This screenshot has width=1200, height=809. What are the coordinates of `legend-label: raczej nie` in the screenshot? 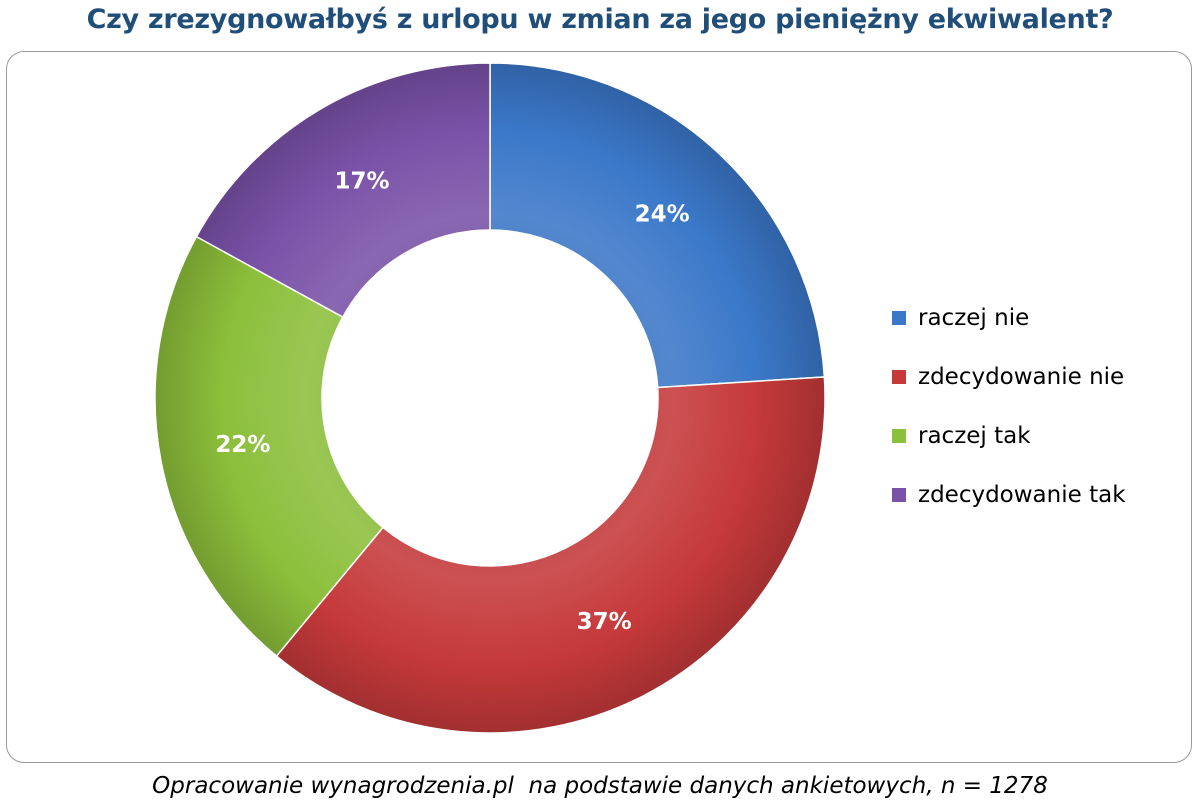 It's located at (973, 318).